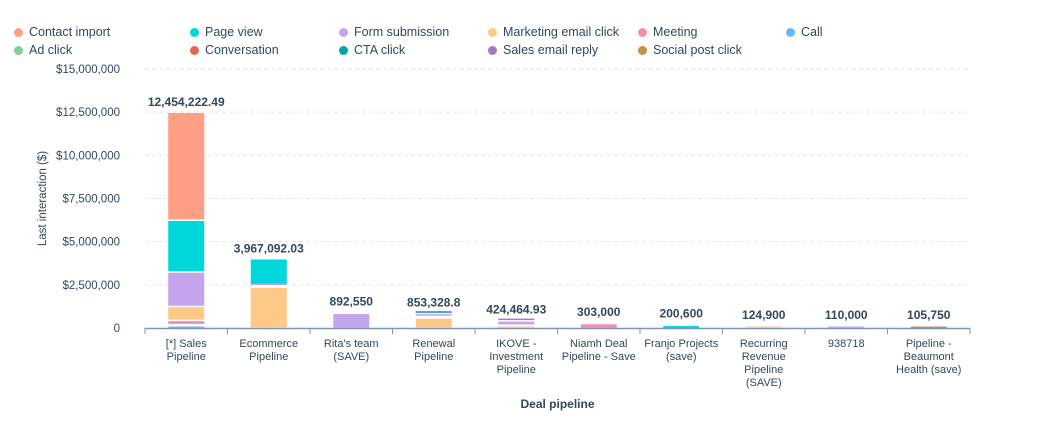 This screenshot has width=1041, height=441. What do you see at coordinates (928, 327) in the screenshot?
I see `bar-segment-social-post-click` at bounding box center [928, 327].